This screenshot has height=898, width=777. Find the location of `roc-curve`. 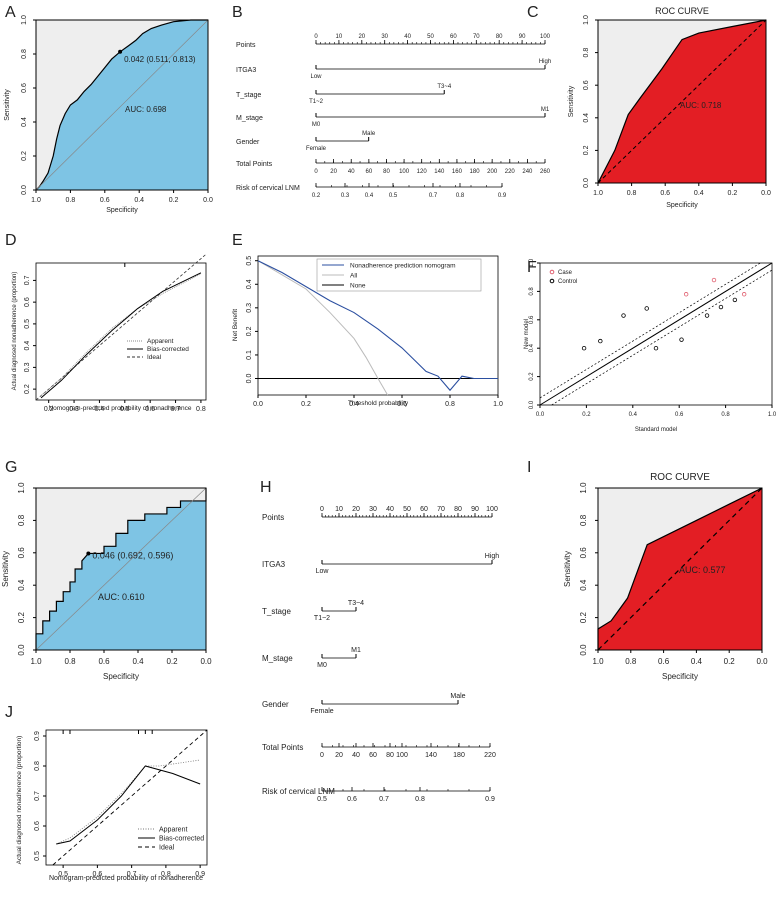

roc-curve is located at coordinates (121, 569).